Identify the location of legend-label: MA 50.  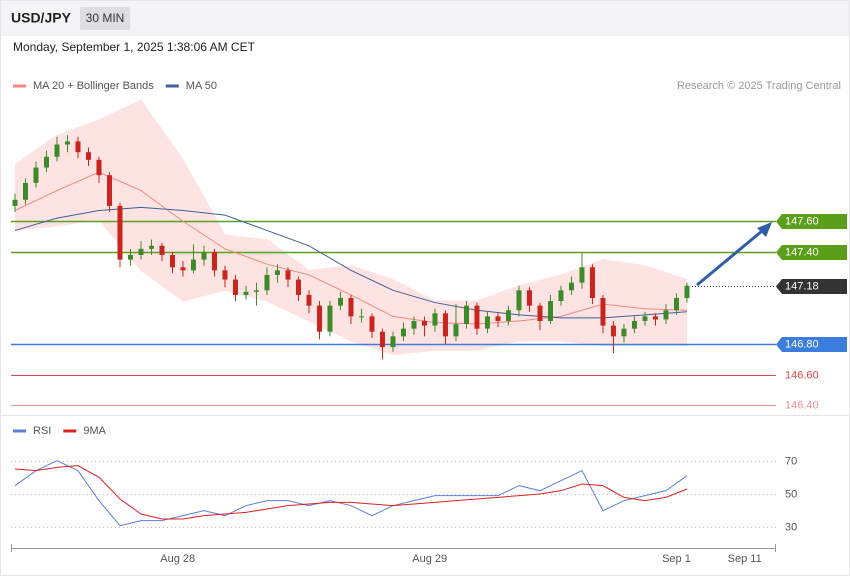
(201, 86).